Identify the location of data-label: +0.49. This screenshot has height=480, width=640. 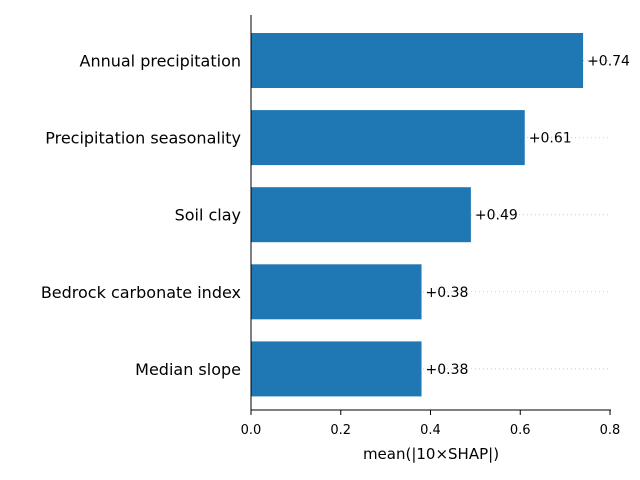
(496, 216).